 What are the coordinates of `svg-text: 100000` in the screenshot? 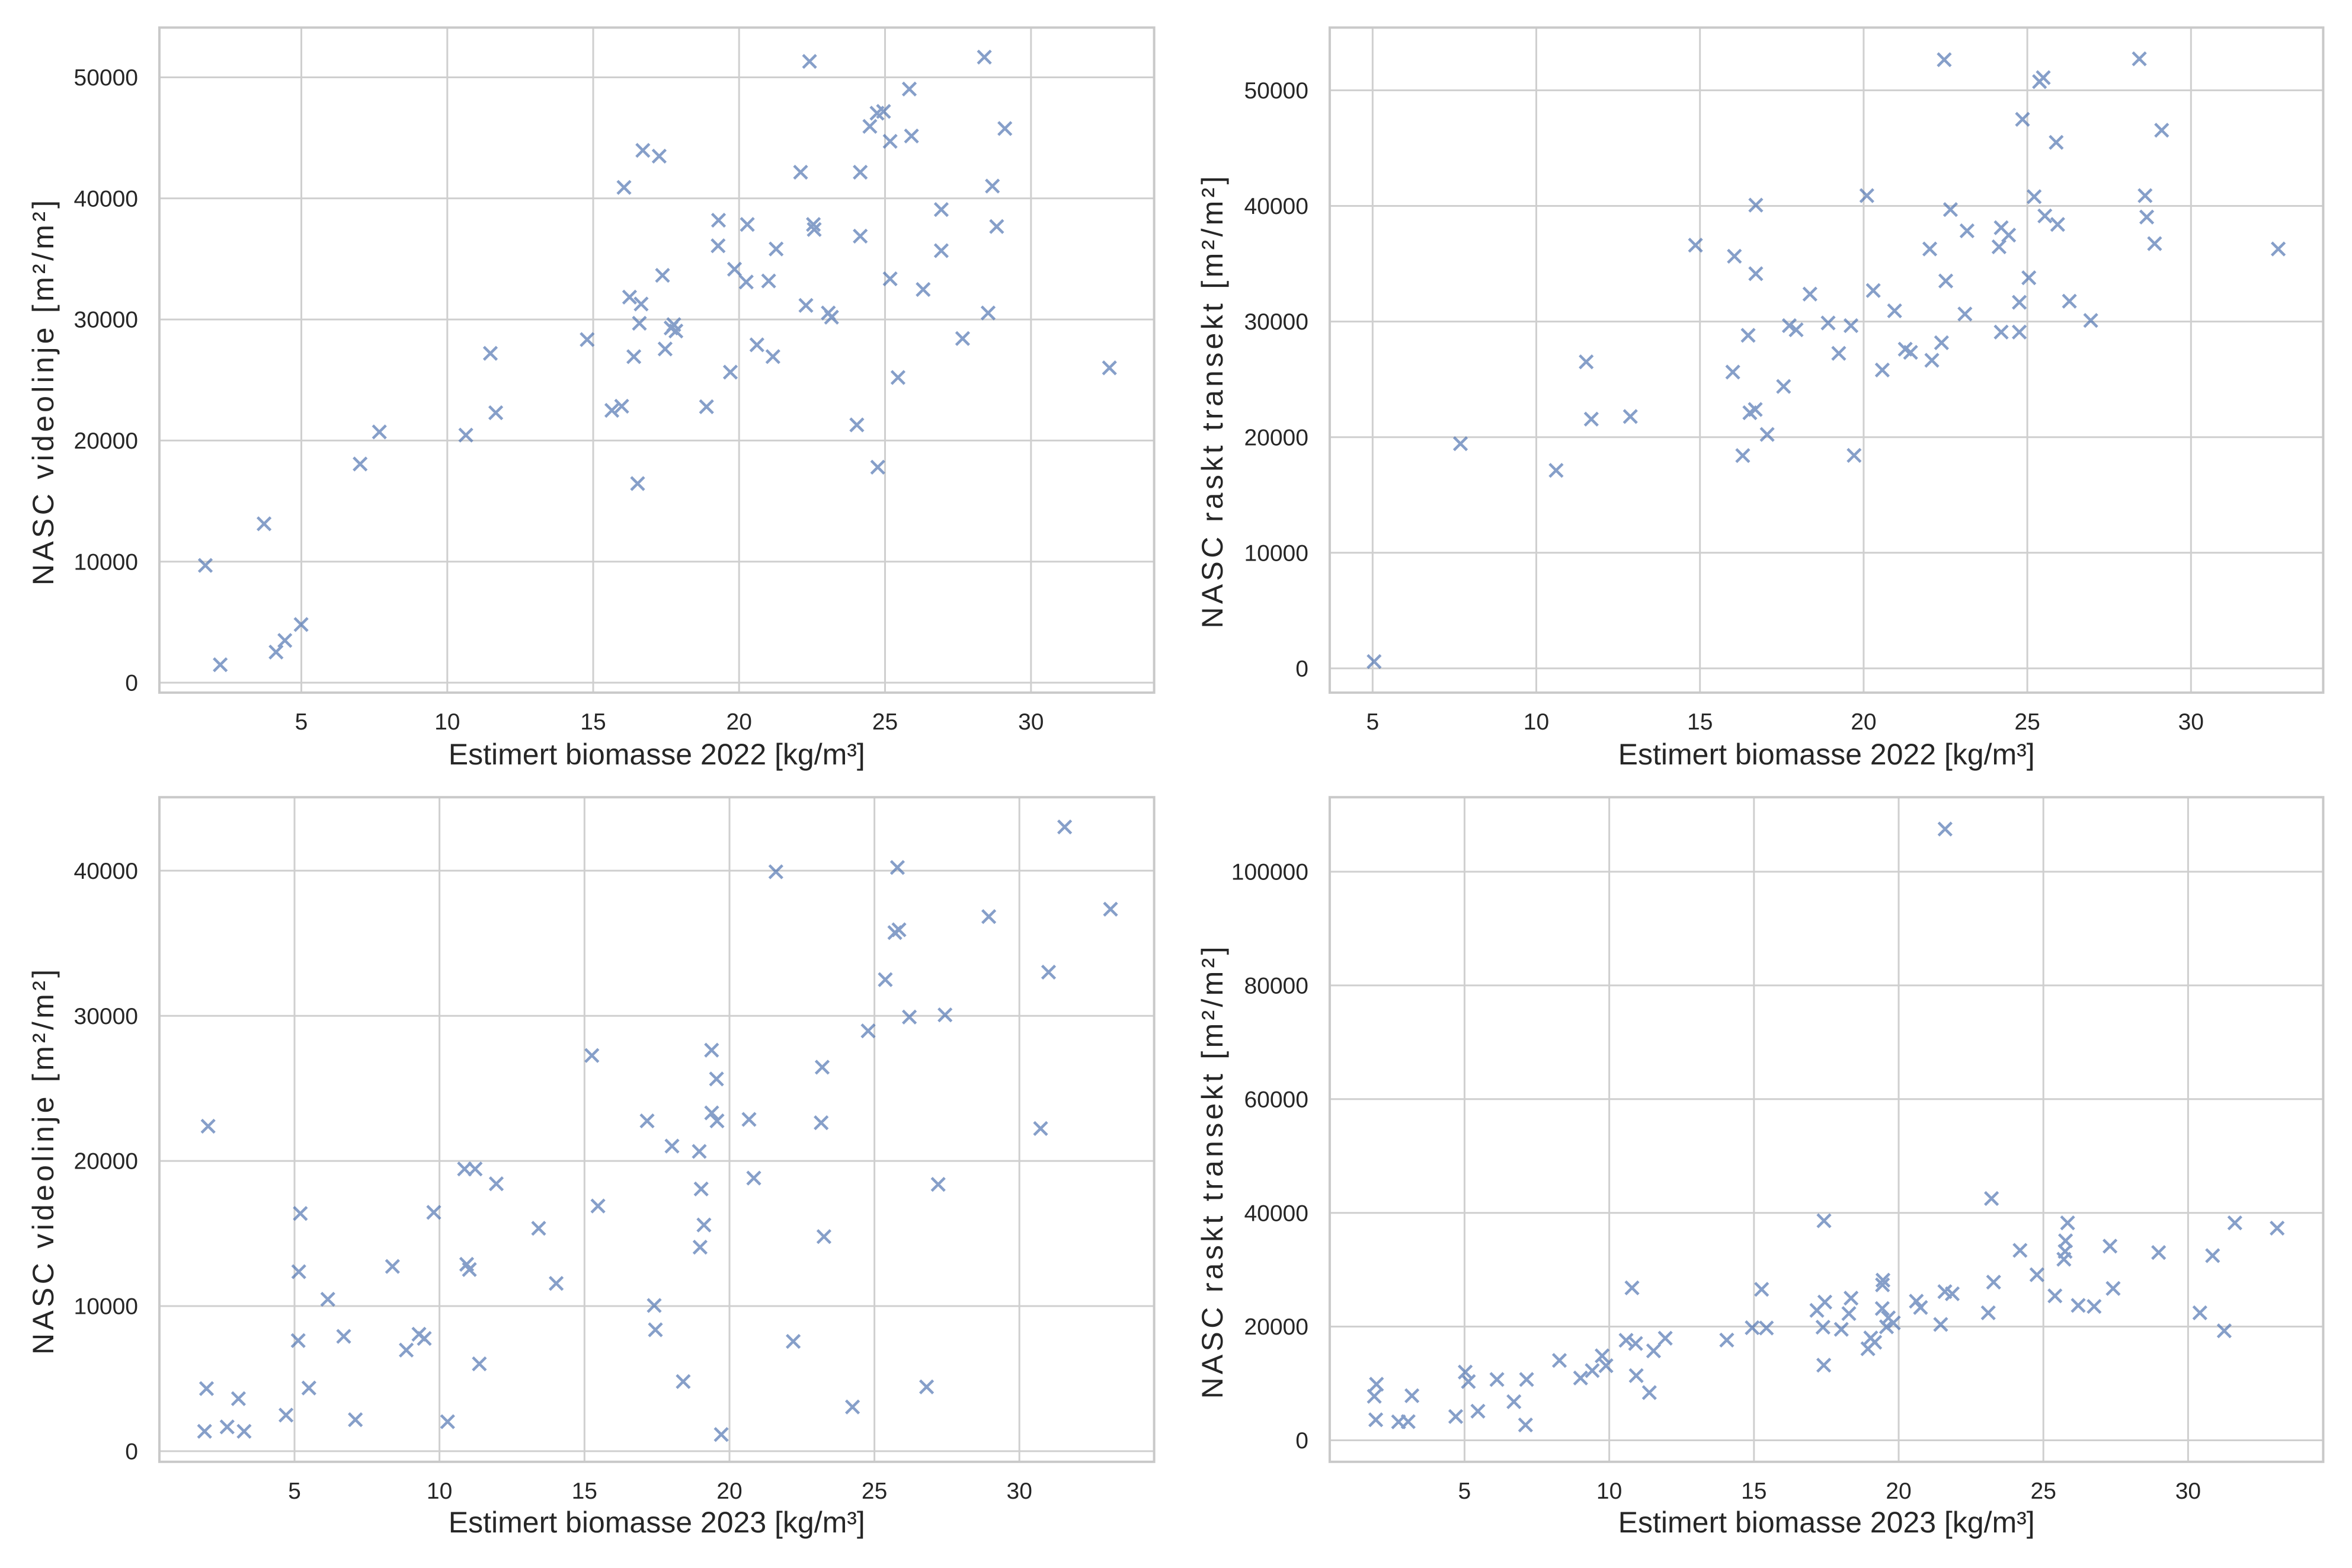 It's located at (1269, 872).